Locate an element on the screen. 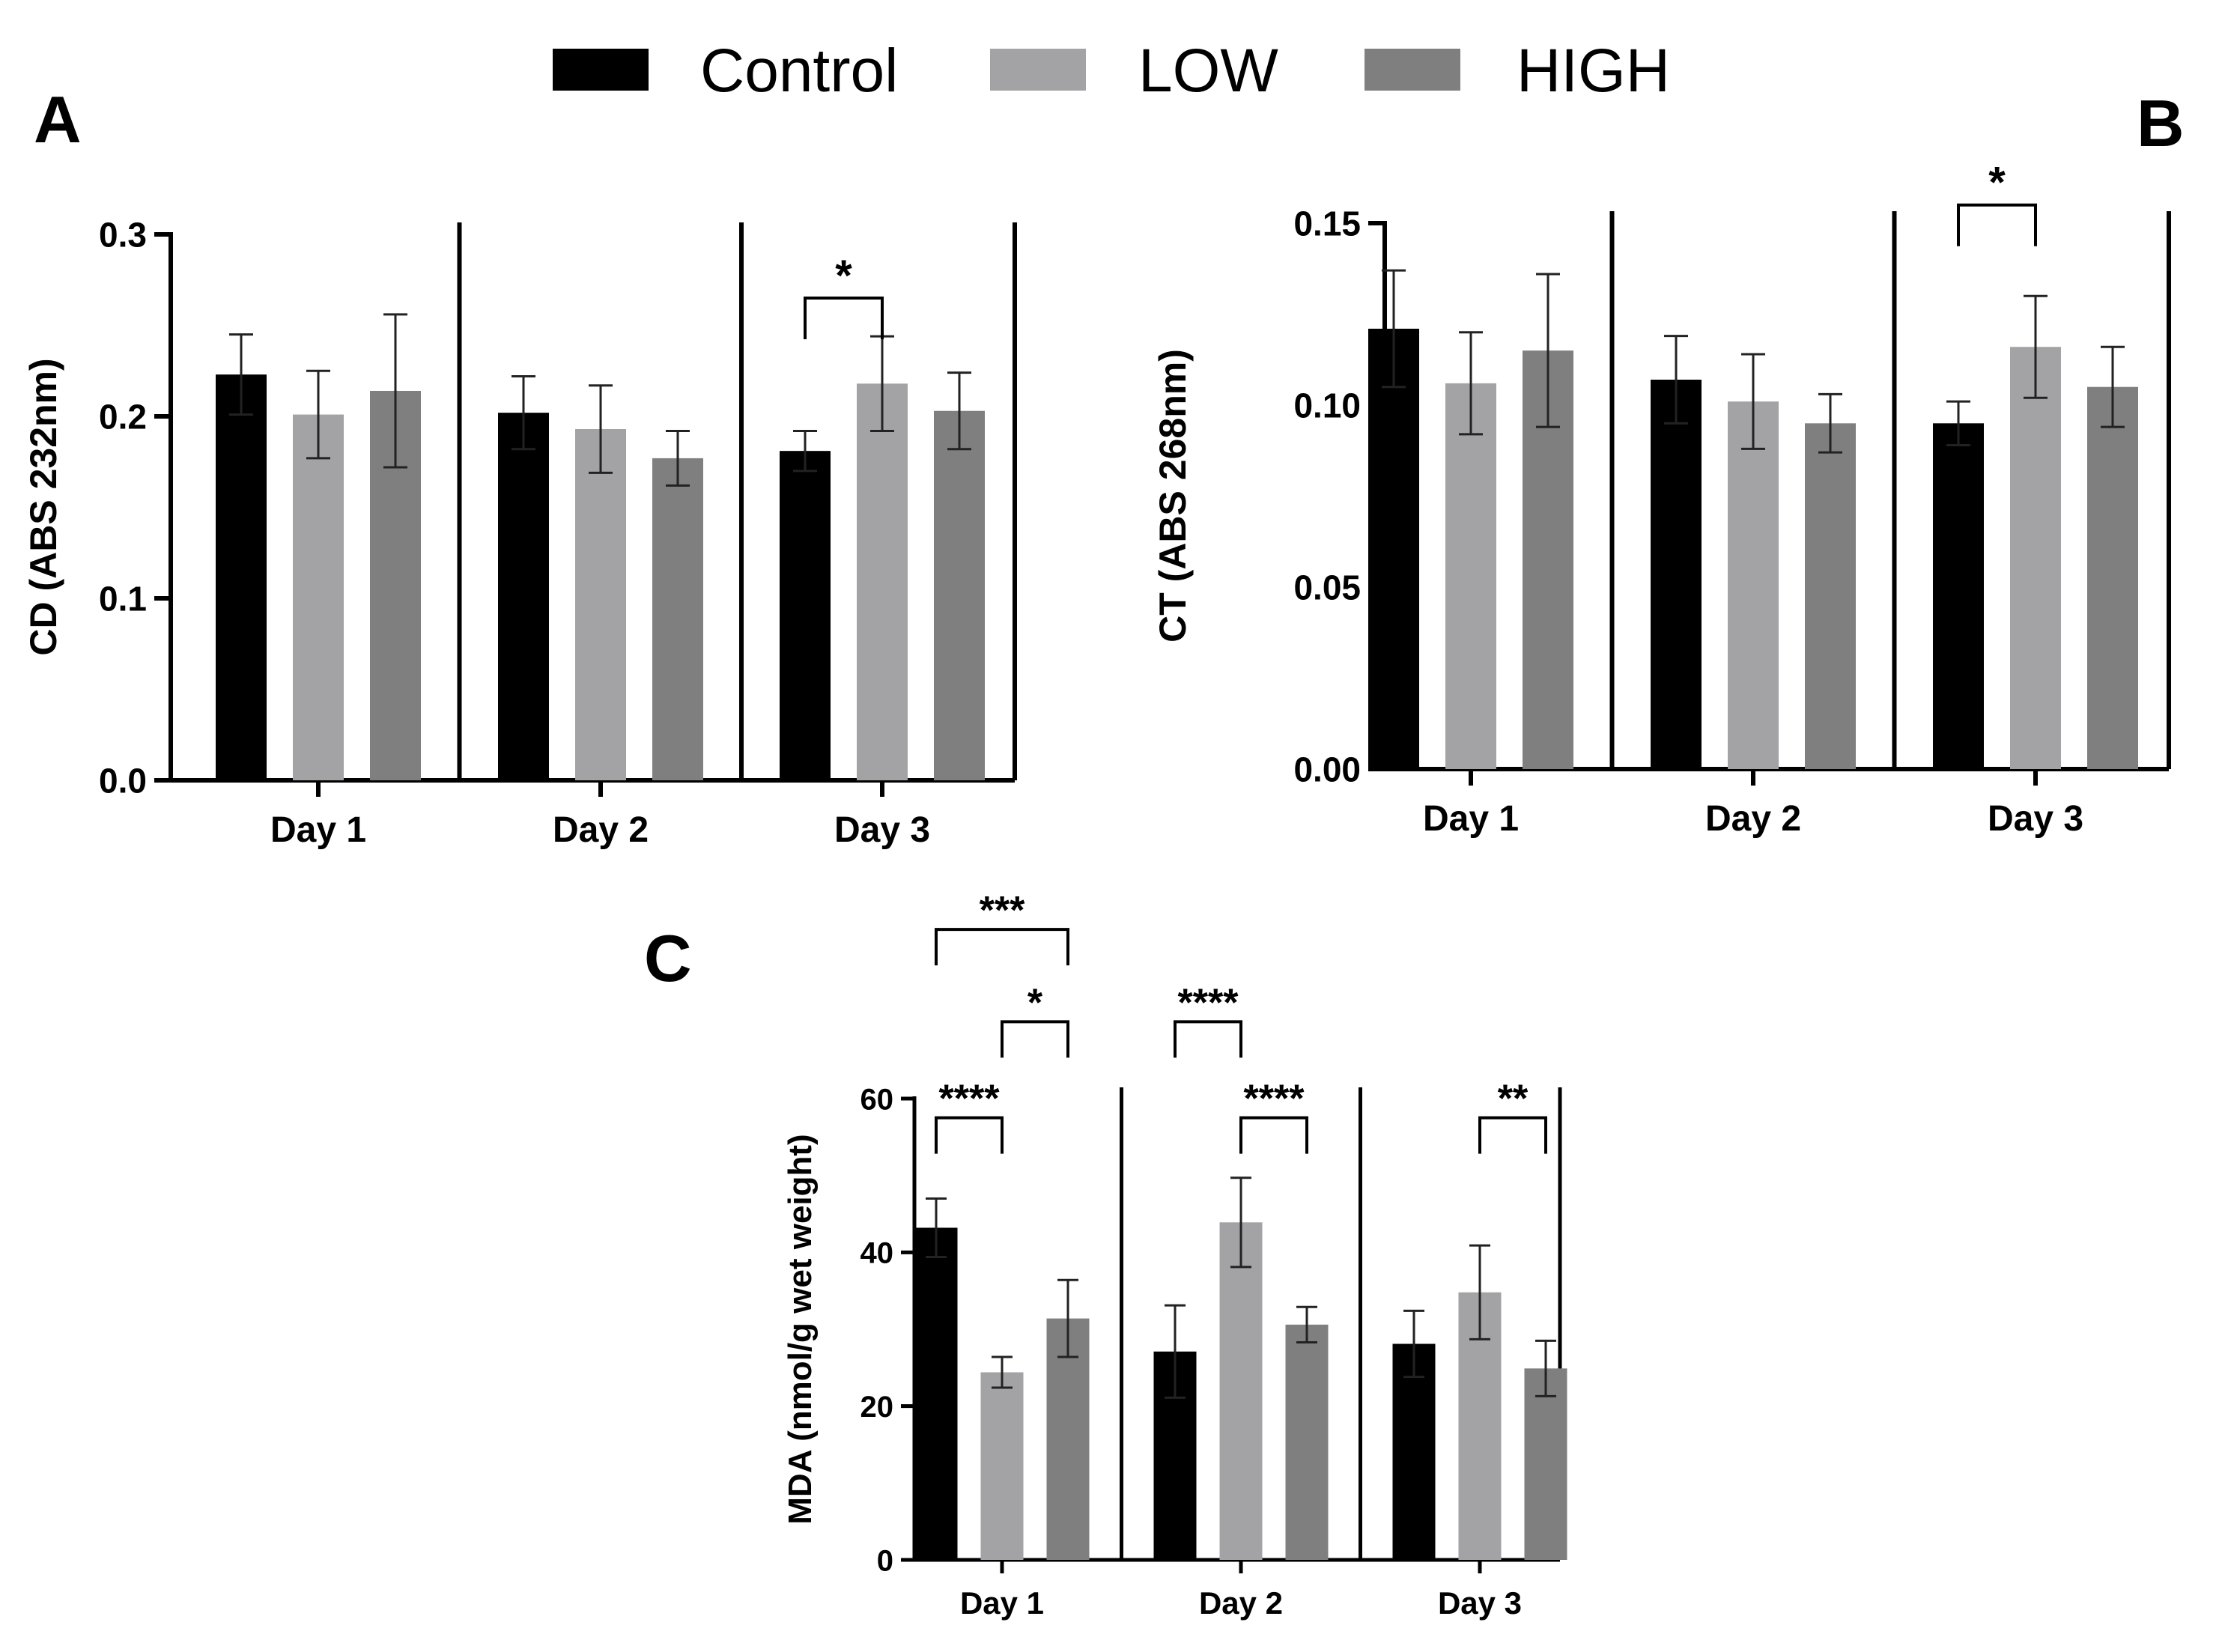 The width and height of the screenshot is (2222, 1652). y-tick-label: 20 is located at coordinates (877, 1407).